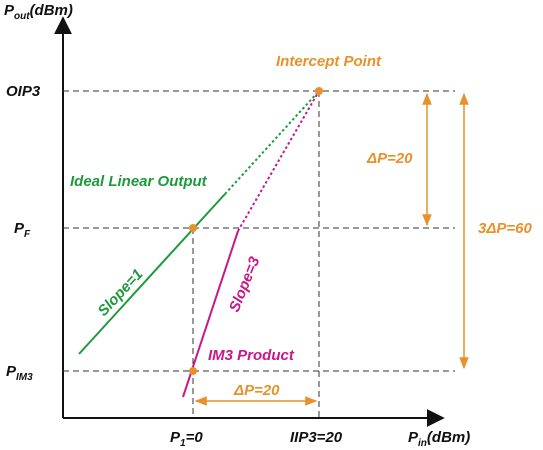  I want to click on im3-dotted, so click(278, 161).